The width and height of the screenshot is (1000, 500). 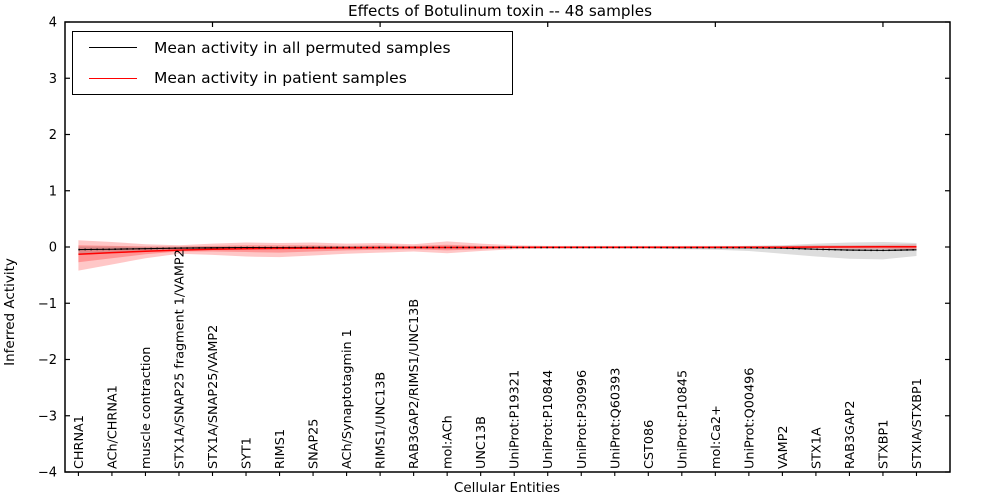 What do you see at coordinates (47, 248) in the screenshot?
I see `y-tick-labels: −4 −3 −2 −1 0 1 2 3 4` at bounding box center [47, 248].